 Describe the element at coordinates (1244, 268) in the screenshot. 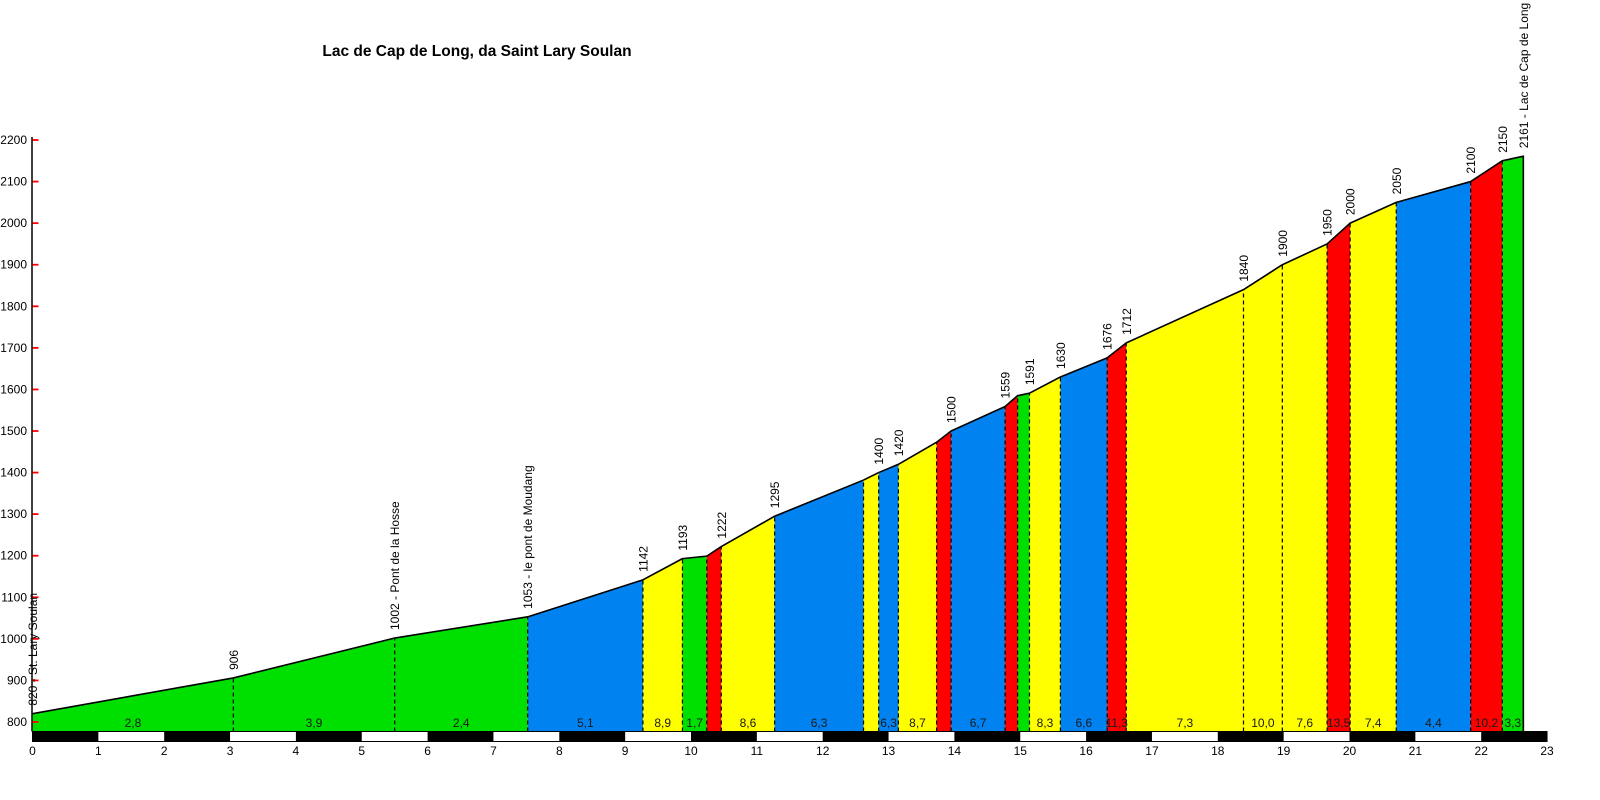

I see `milestone-label: 1840` at that location.